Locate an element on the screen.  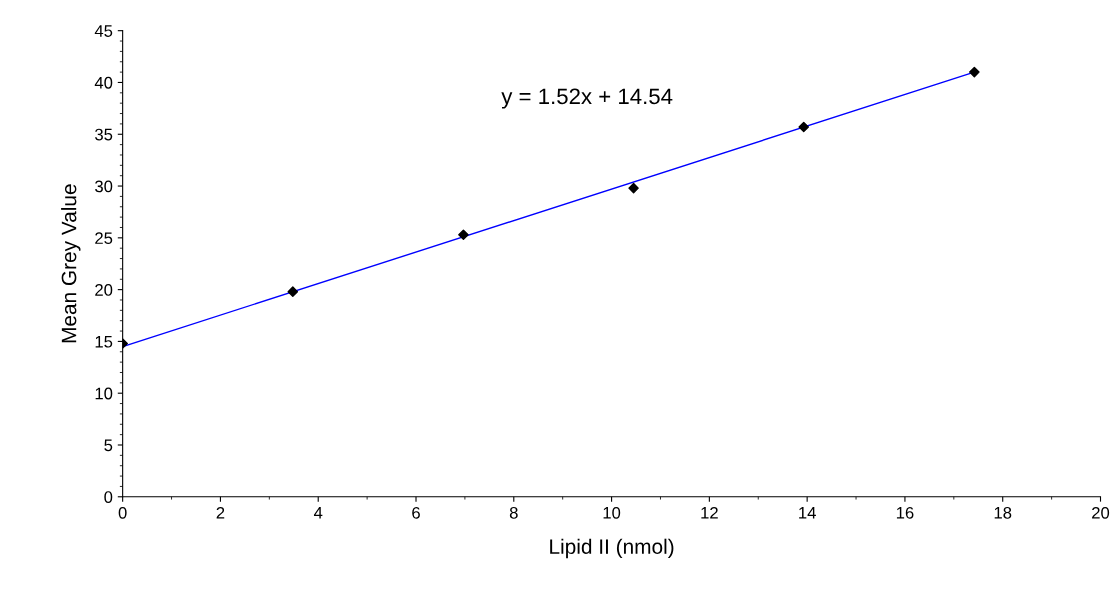
x-tick-label: 14 is located at coordinates (807, 513).